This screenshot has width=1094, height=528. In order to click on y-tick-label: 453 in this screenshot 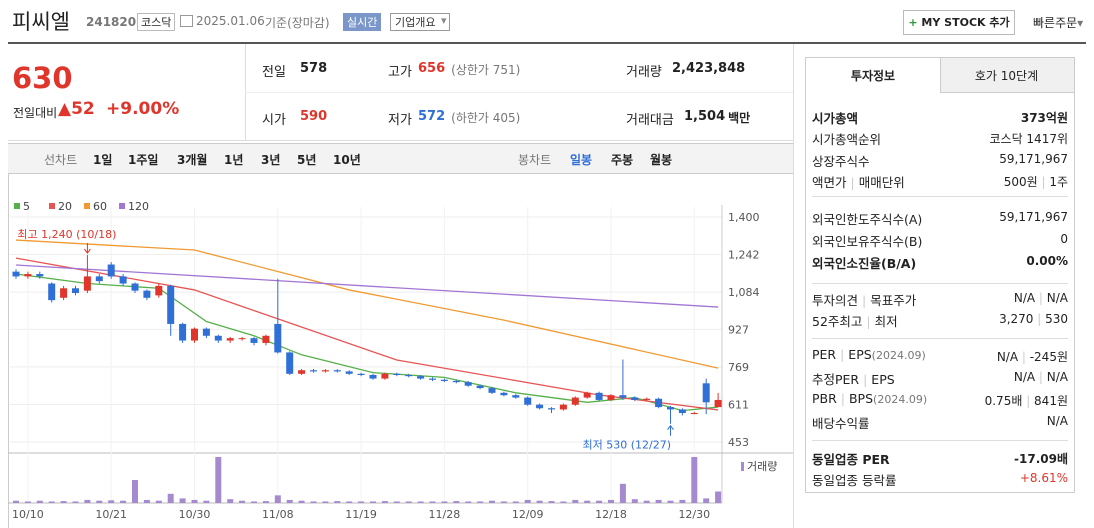, I will do `click(738, 442)`.